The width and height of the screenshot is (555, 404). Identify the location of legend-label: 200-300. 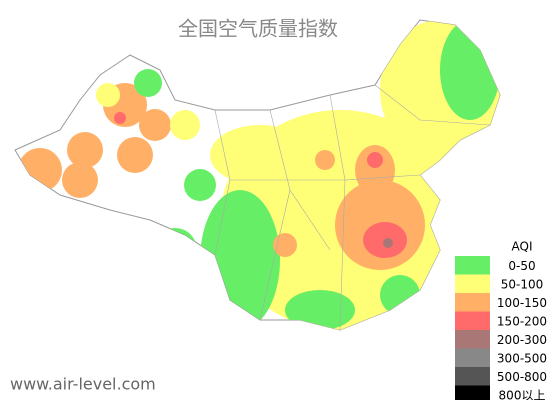
(522, 340).